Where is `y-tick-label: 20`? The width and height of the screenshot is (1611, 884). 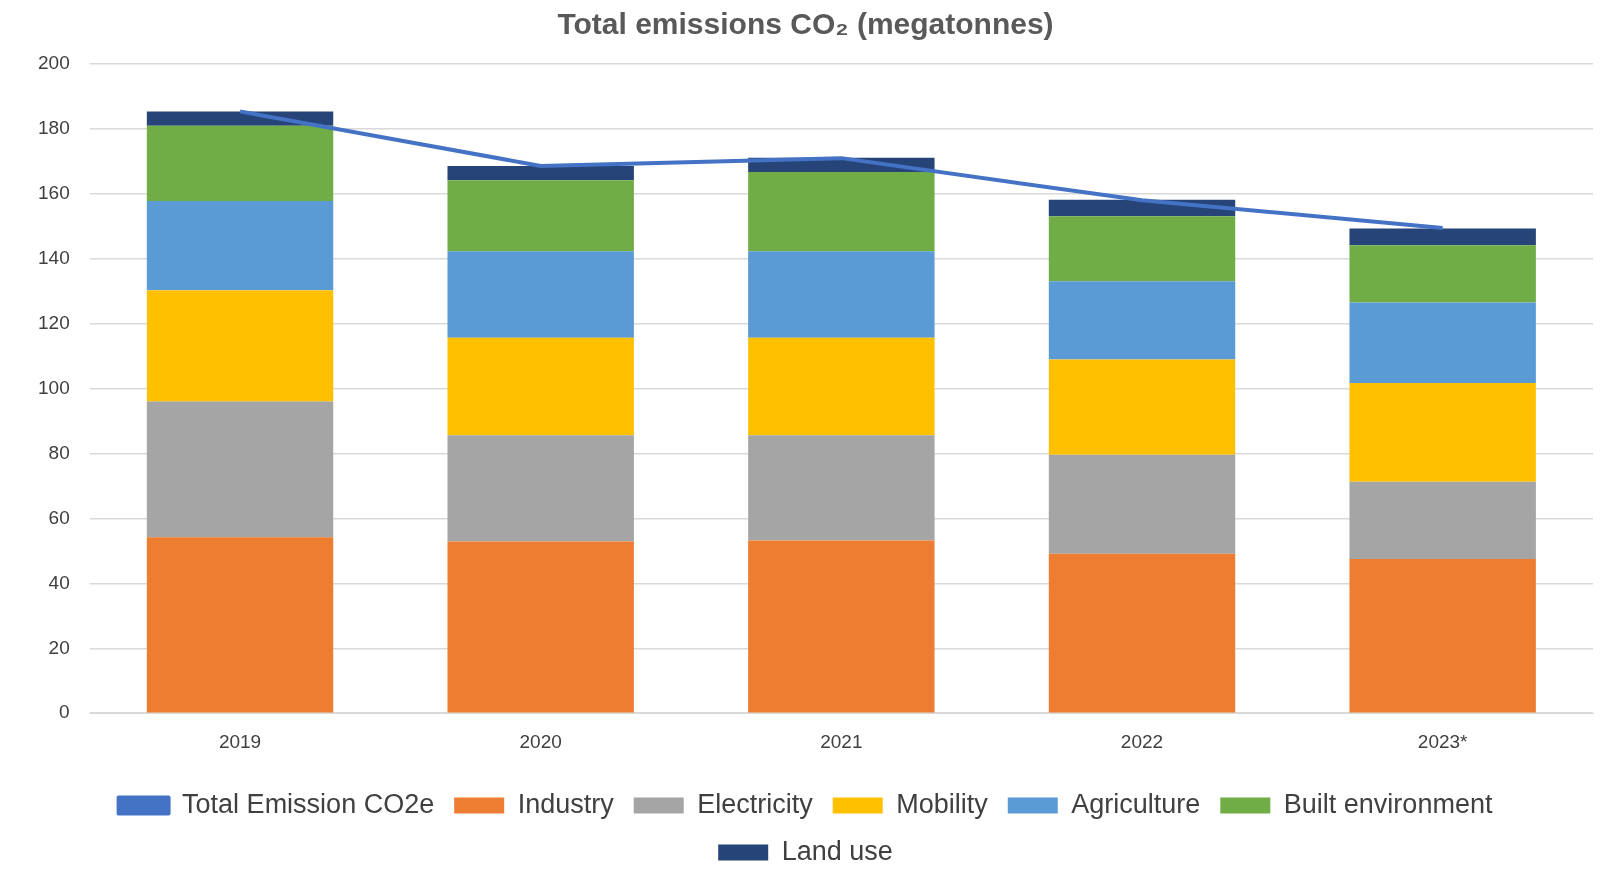 y-tick-label: 20 is located at coordinates (59, 647).